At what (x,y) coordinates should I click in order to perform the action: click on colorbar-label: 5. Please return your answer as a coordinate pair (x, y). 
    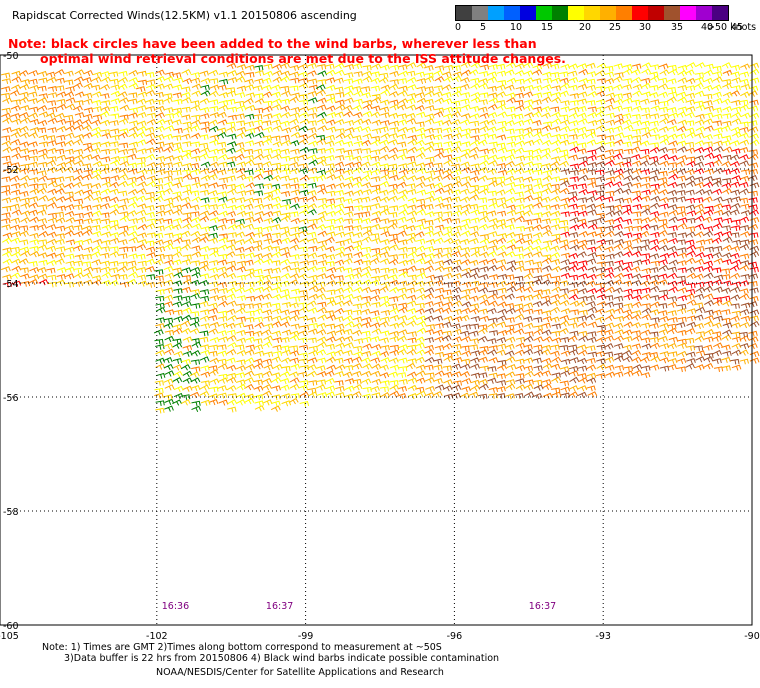
    Looking at the image, I should click on (483, 27).